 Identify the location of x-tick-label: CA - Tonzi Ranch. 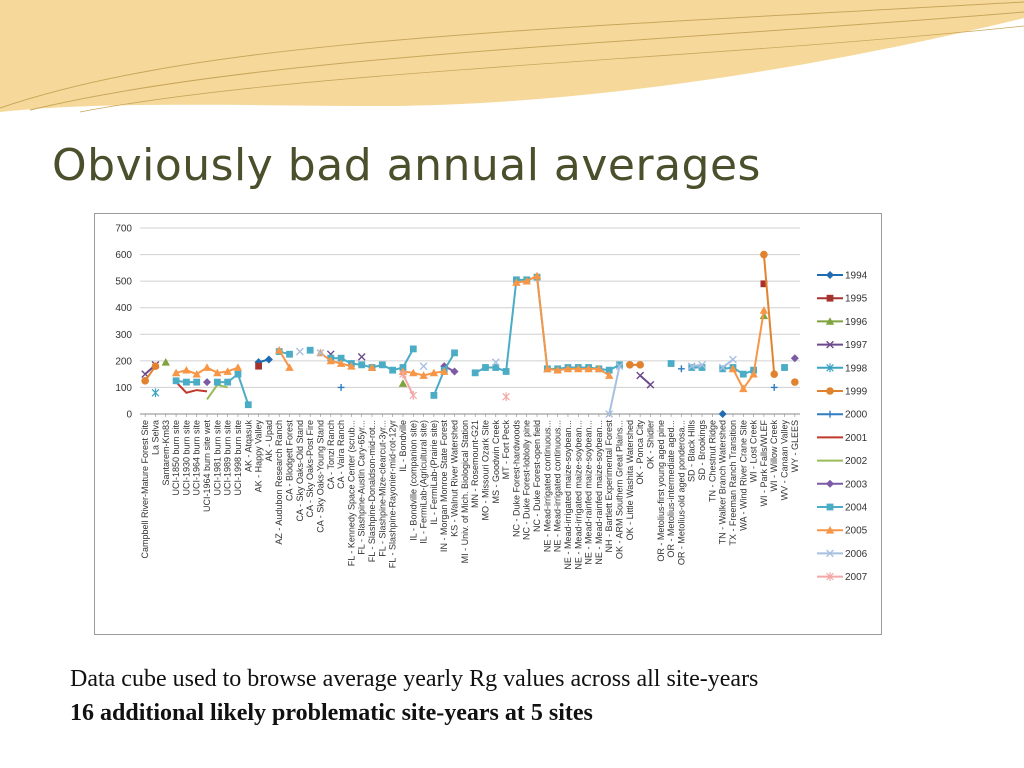
(331, 454).